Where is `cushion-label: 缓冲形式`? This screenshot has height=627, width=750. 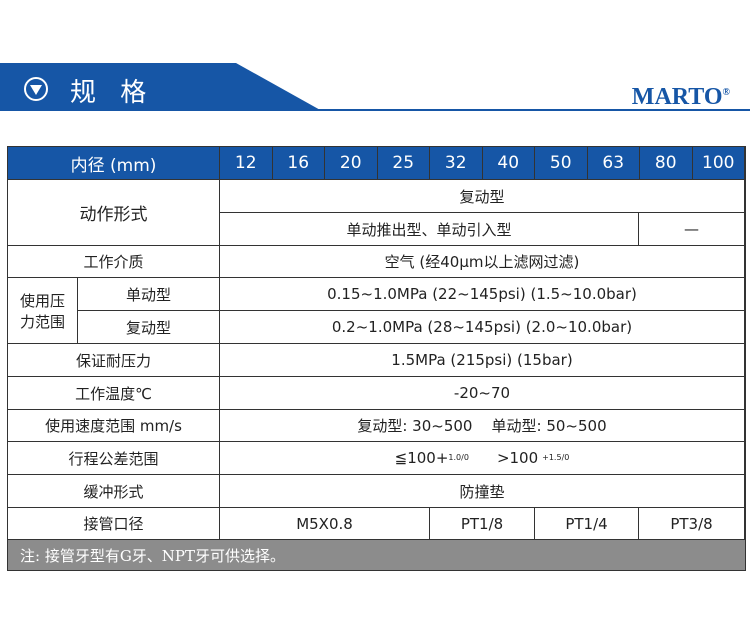 cushion-label: 缓冲形式 is located at coordinates (114, 491).